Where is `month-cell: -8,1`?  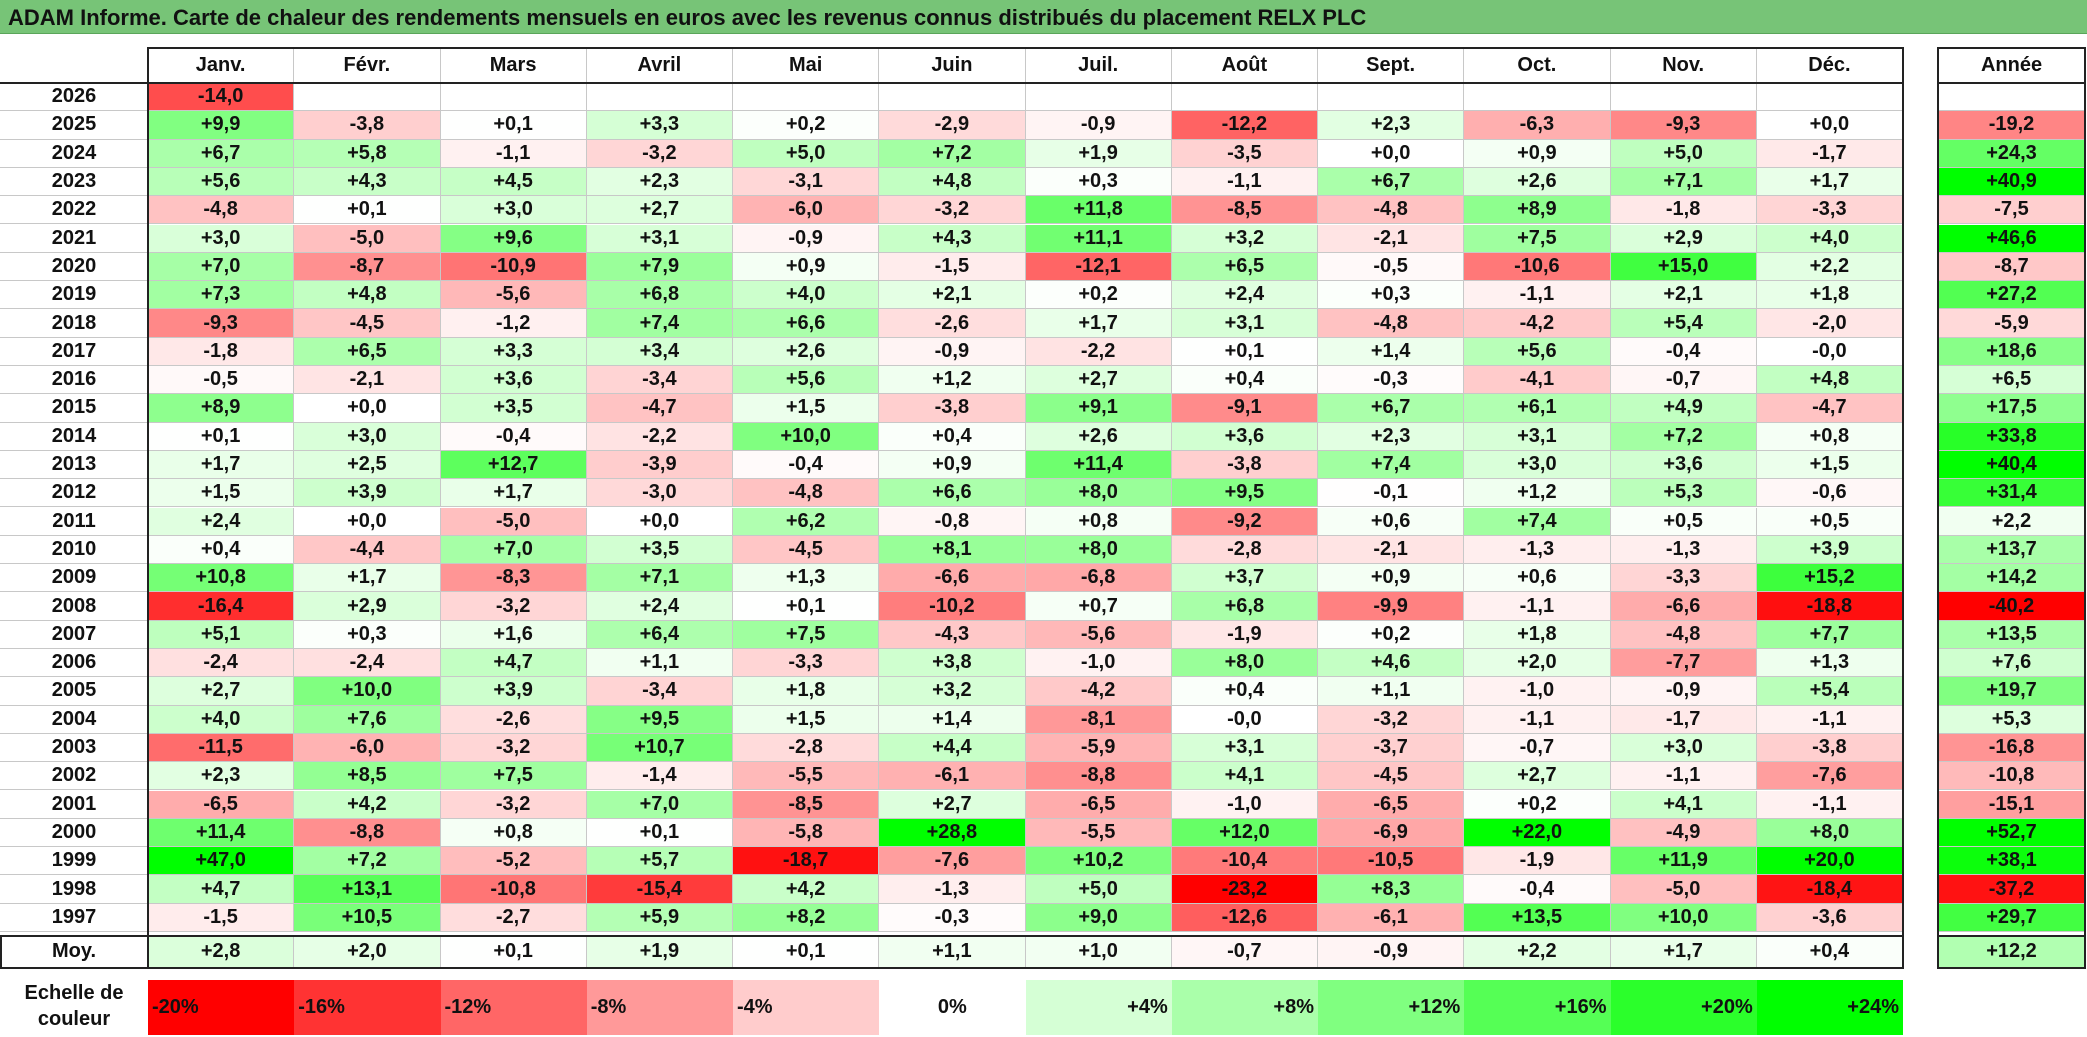
month-cell: -8,1 is located at coordinates (1098, 719).